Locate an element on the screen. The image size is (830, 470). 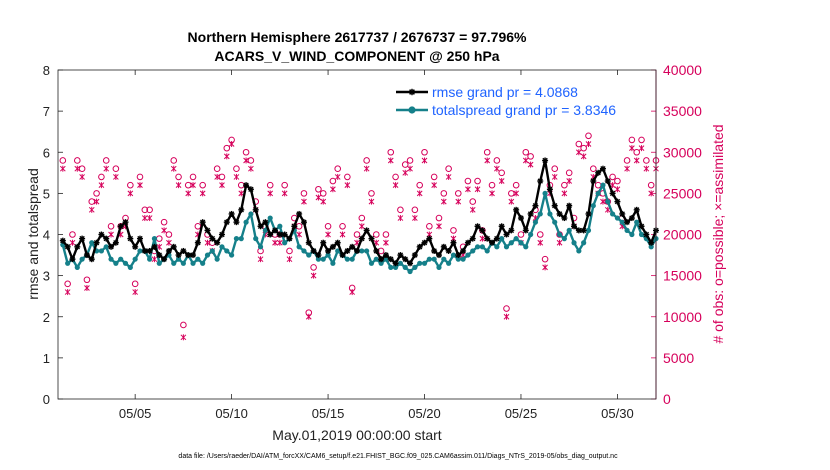
y-tick-label-left: 5 is located at coordinates (46, 193).